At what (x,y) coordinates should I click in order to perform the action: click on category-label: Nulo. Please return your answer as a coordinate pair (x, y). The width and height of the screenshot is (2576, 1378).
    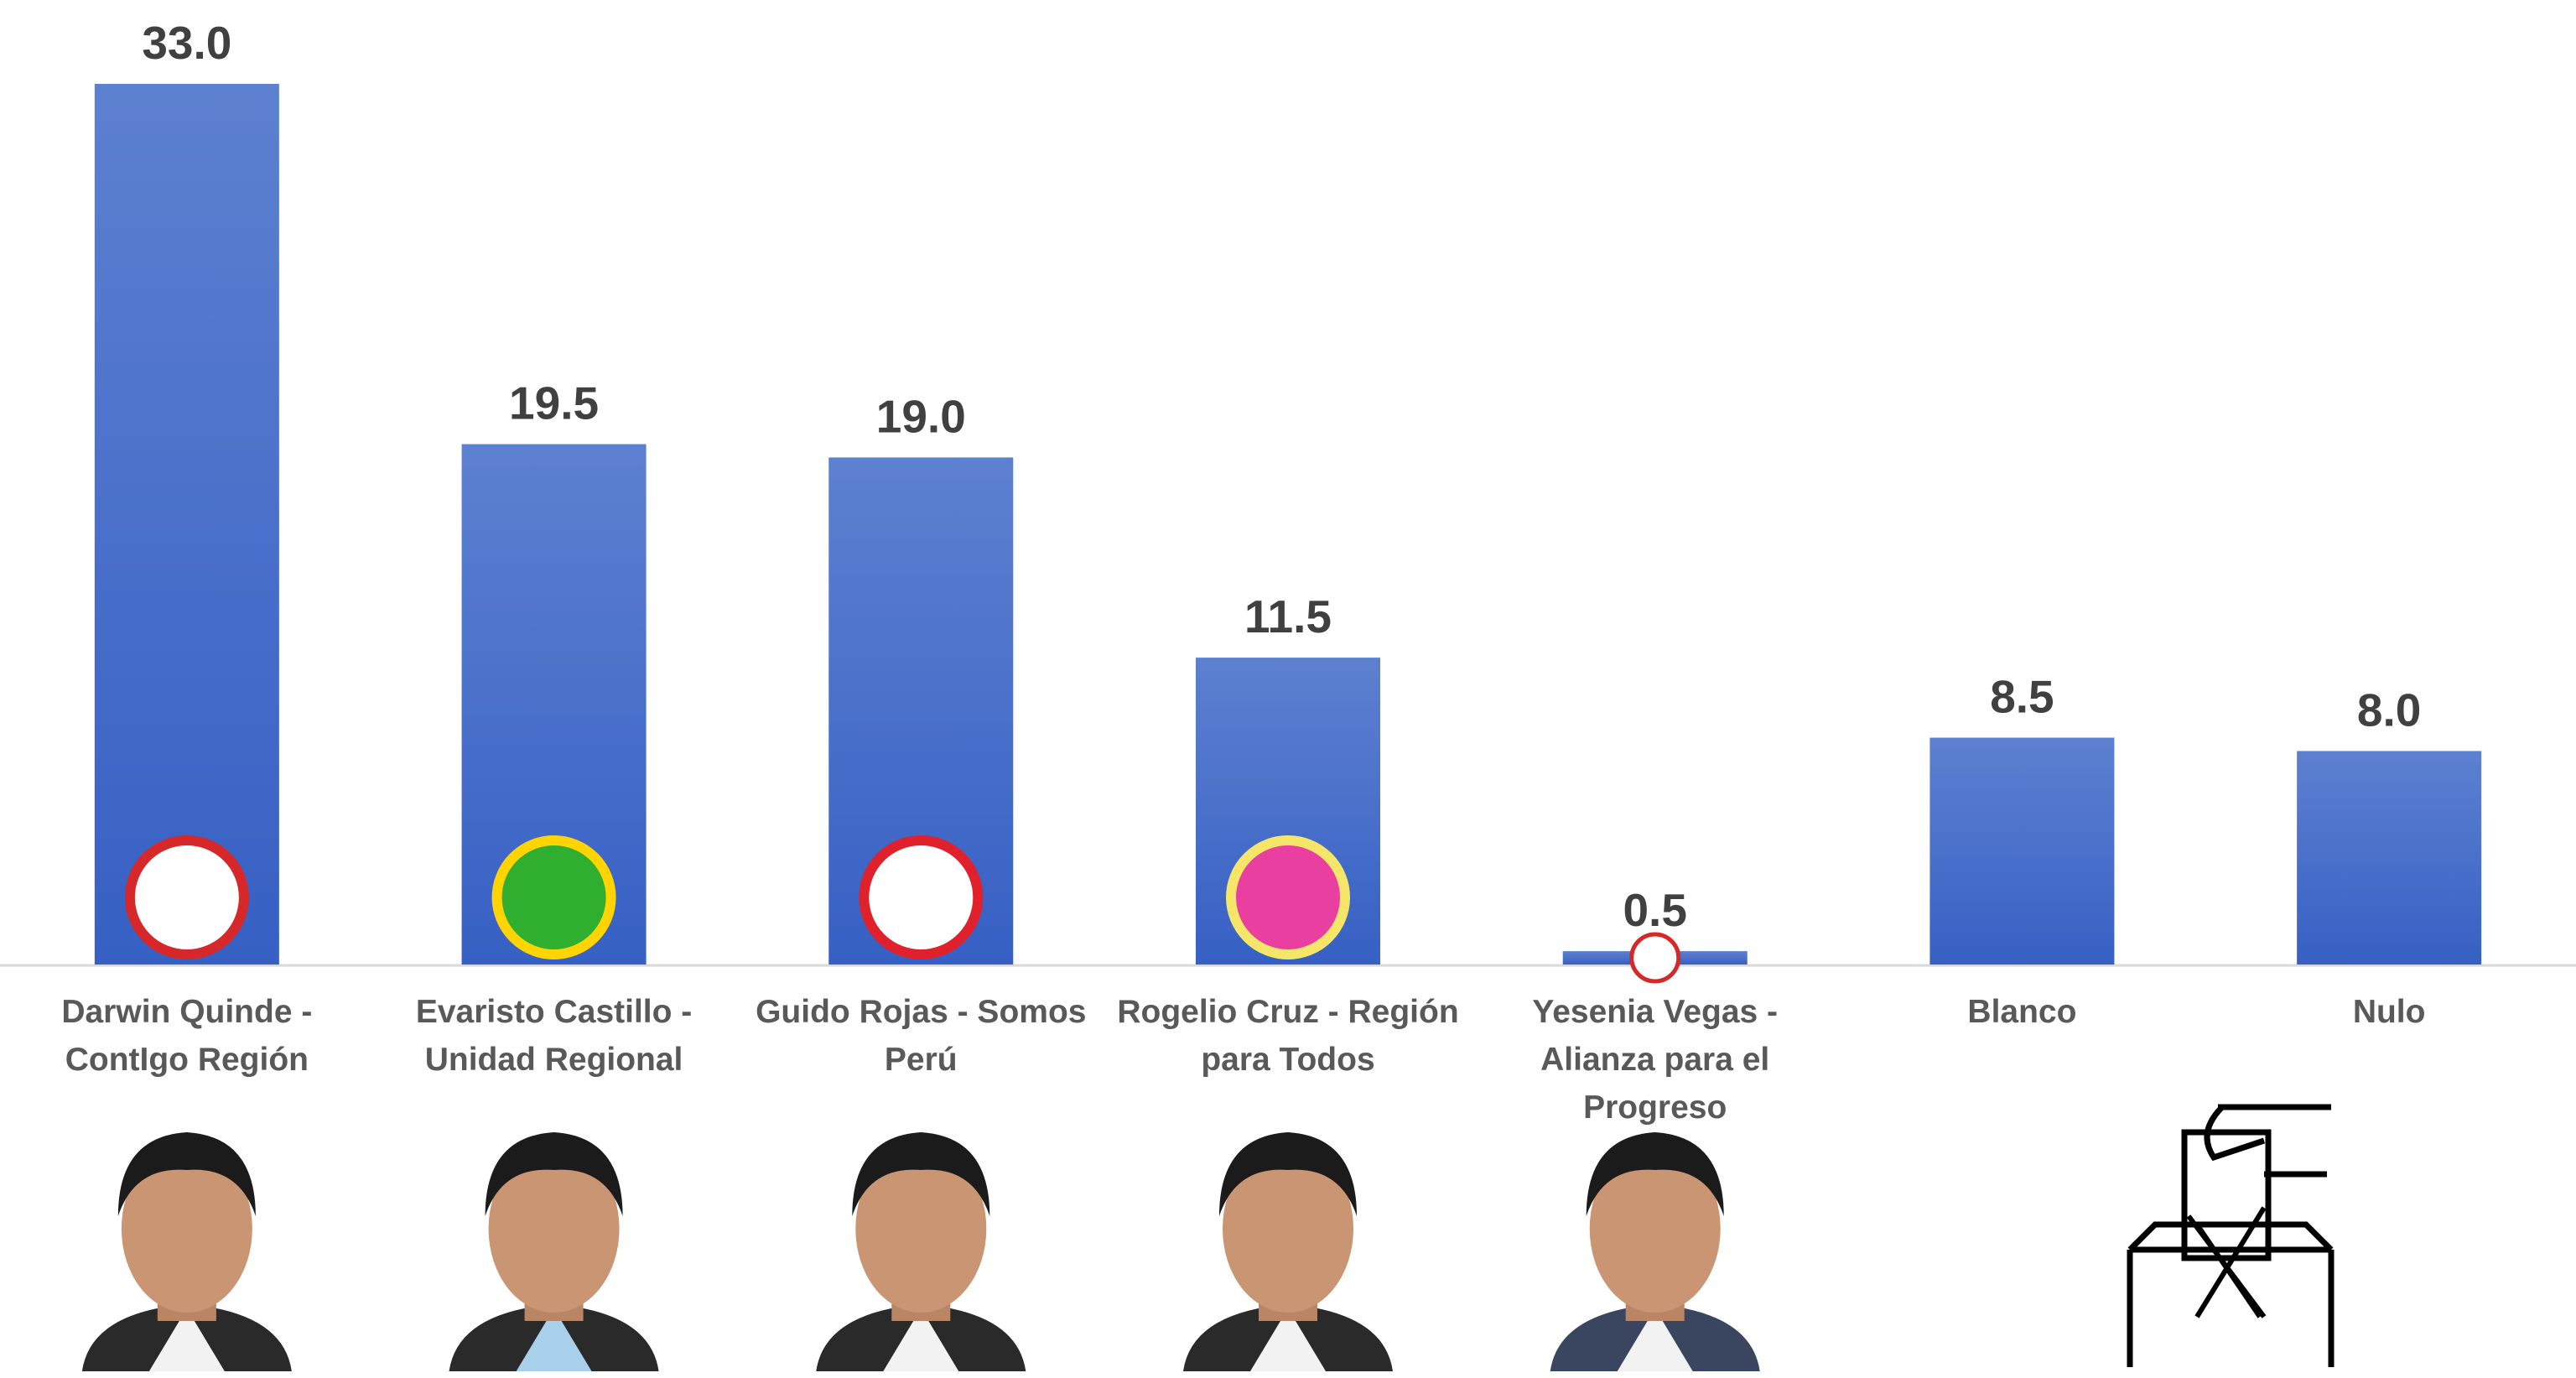
    Looking at the image, I should click on (2389, 1012).